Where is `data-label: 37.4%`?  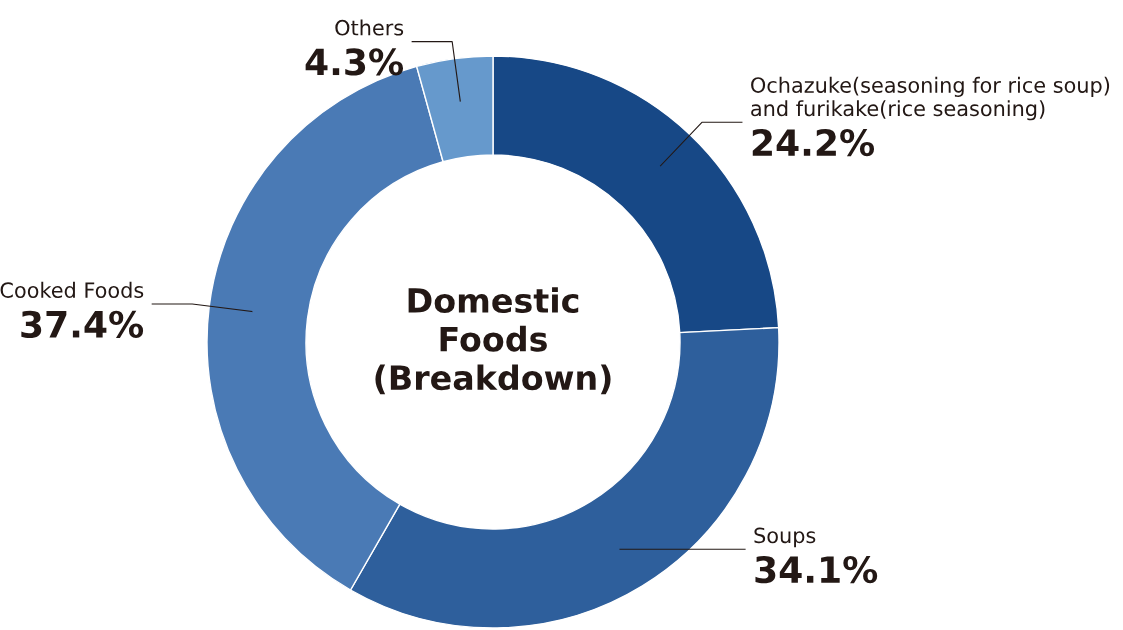 data-label: 37.4% is located at coordinates (82, 324).